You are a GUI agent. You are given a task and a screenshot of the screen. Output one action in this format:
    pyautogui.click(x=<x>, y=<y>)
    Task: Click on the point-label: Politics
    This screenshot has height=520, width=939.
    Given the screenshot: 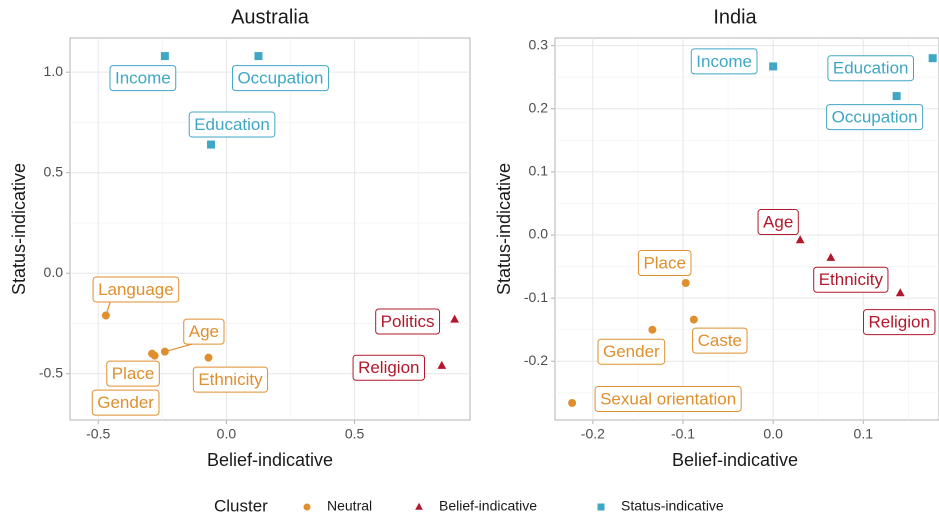 What is the action you would take?
    pyautogui.click(x=408, y=321)
    